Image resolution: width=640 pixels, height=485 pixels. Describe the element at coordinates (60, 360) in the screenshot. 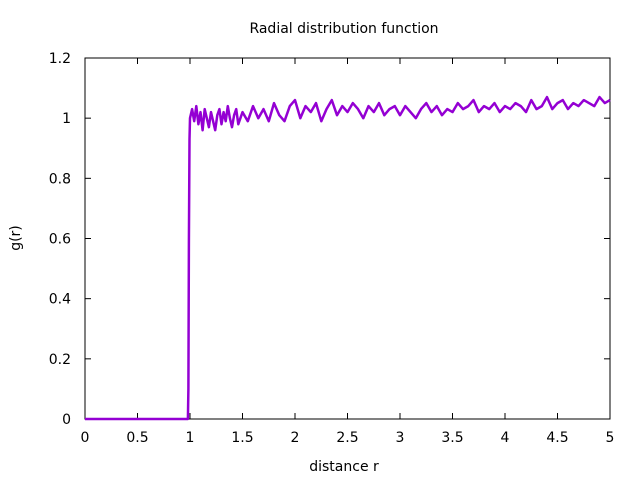

I see `y-tick-label: 0.2` at that location.